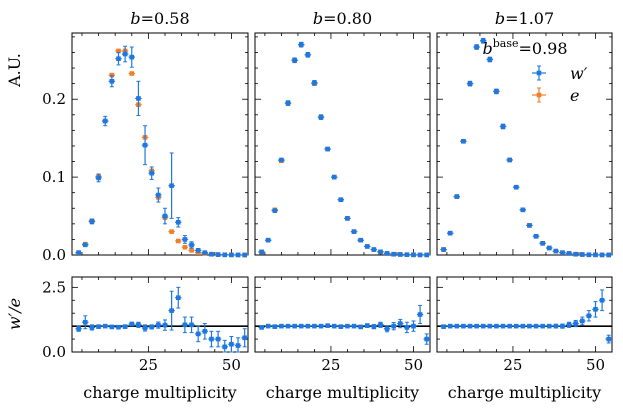  What do you see at coordinates (574, 95) in the screenshot?
I see `legend-label-2: e` at bounding box center [574, 95].